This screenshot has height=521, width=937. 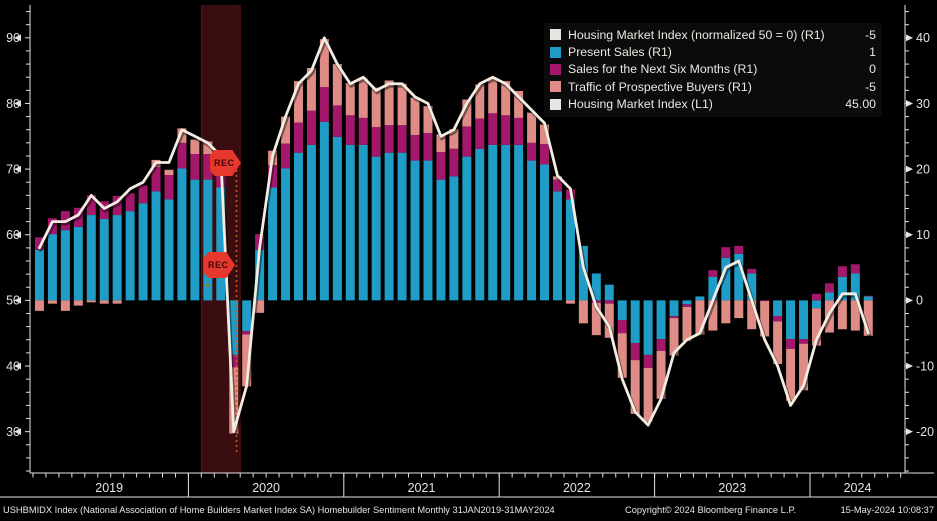 What do you see at coordinates (207, 285) in the screenshot?
I see `marker-dot` at bounding box center [207, 285].